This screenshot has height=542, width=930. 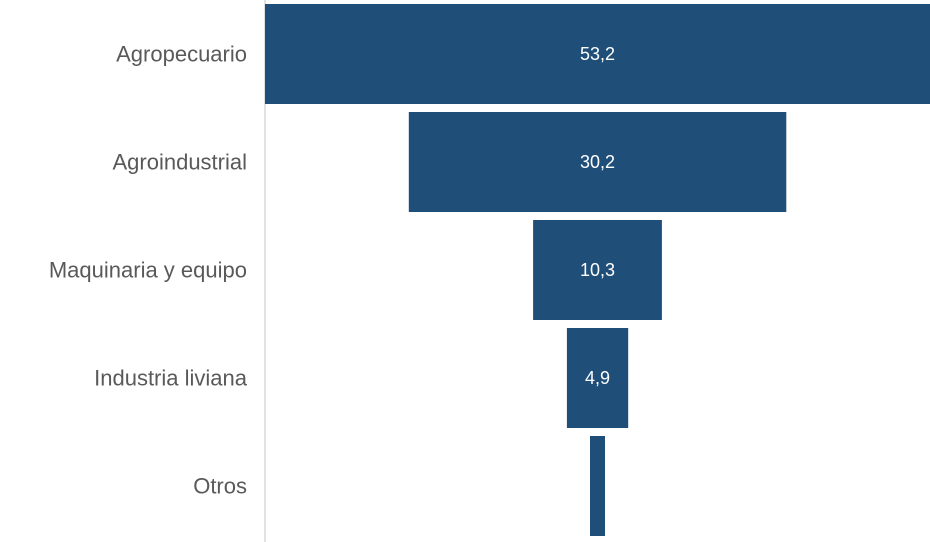 I want to click on data-label: 10,3, so click(x=597, y=270).